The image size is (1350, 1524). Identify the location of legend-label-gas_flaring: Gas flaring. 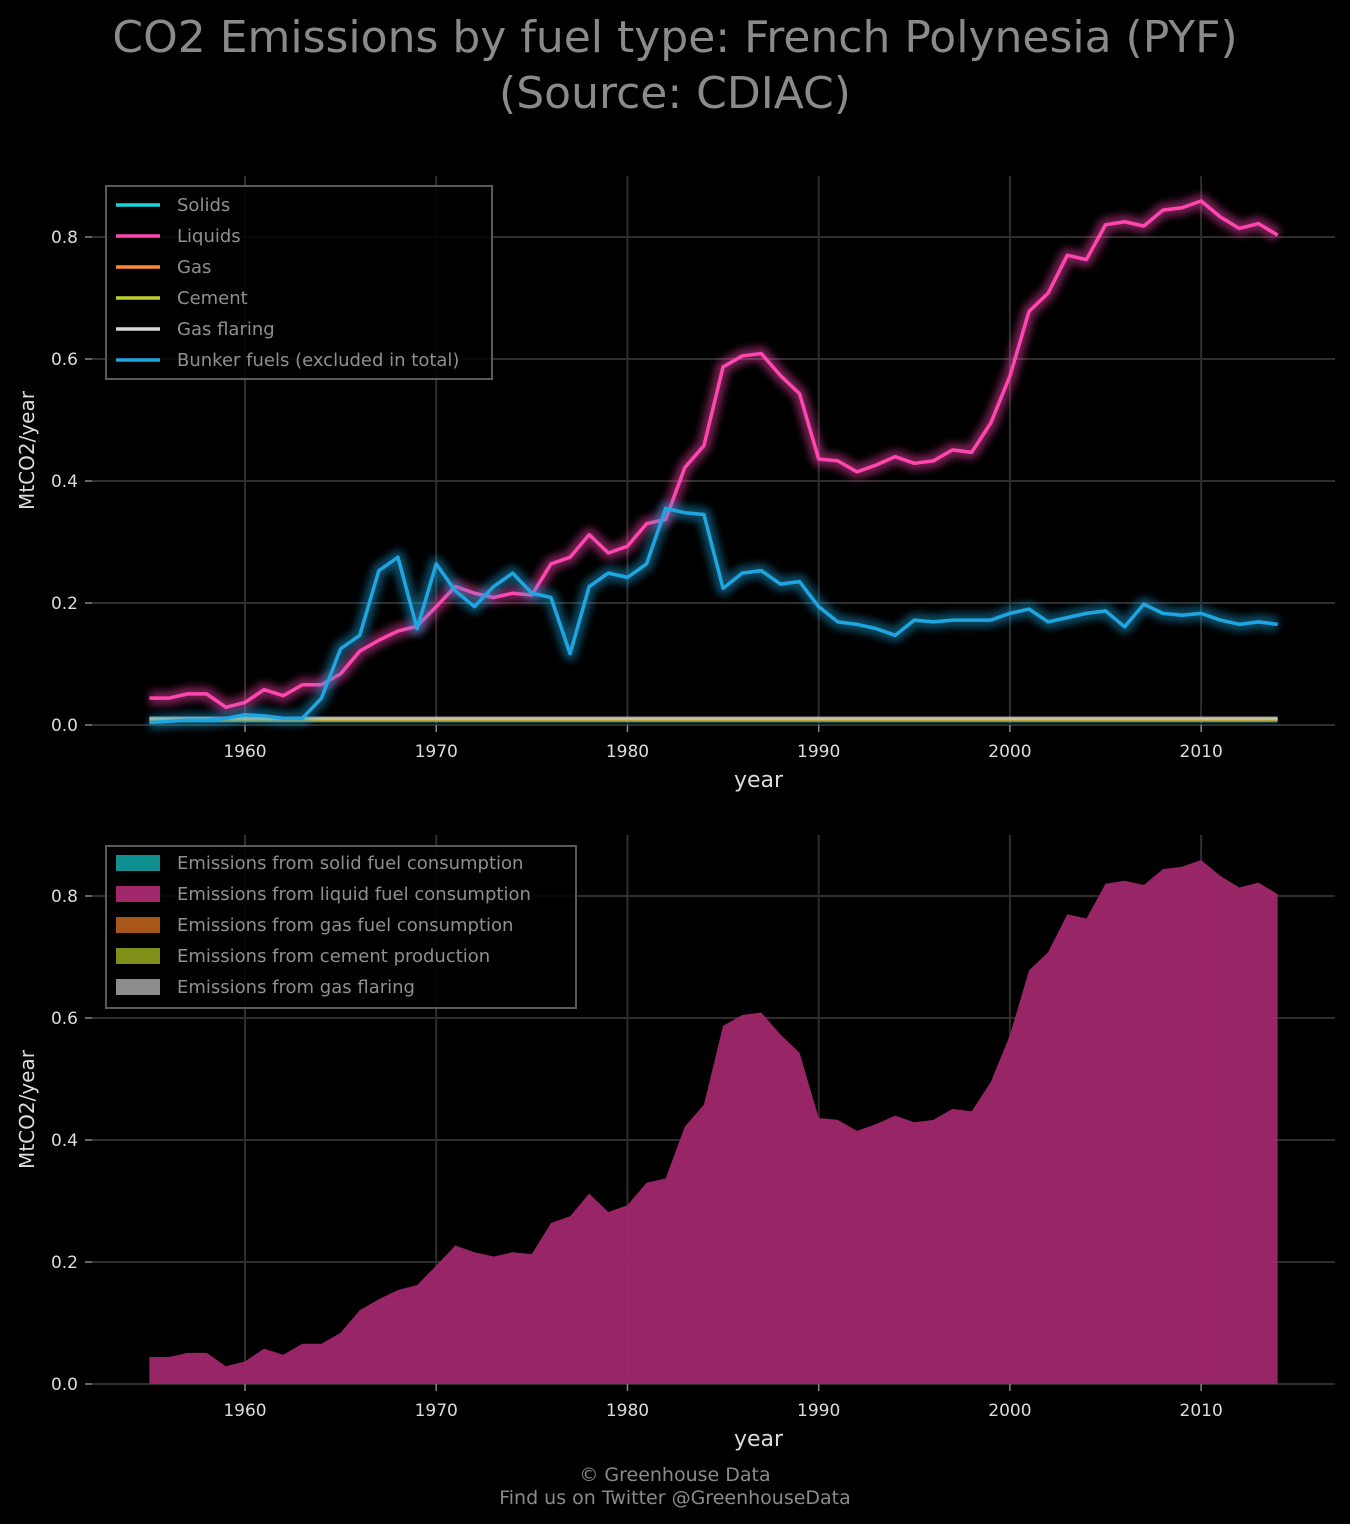
(226, 329).